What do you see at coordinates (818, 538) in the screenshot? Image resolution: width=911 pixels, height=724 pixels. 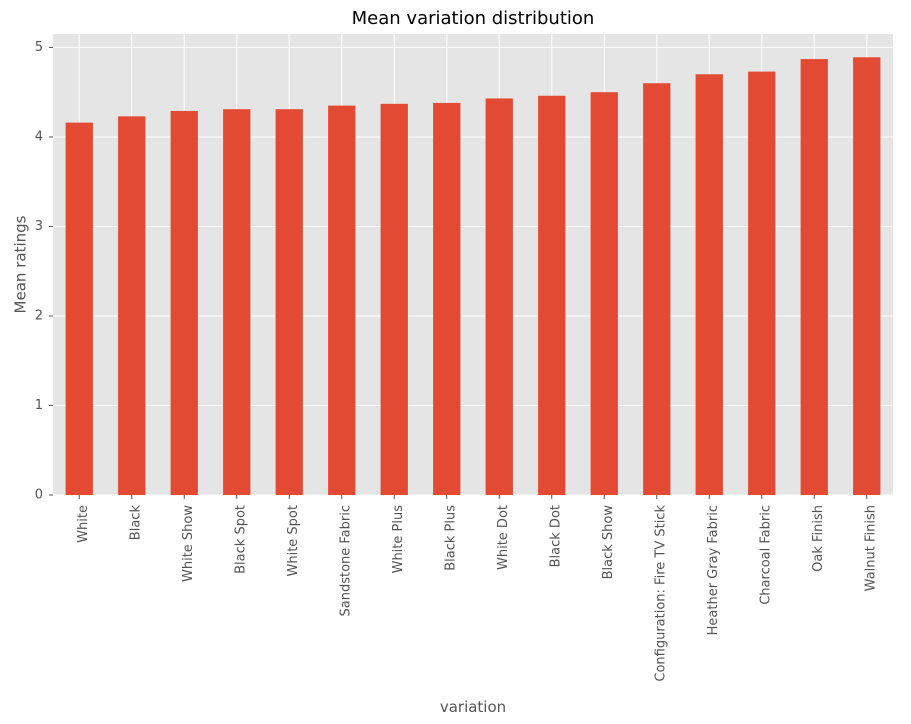 I see `x-tick-label: Oak Finish` at bounding box center [818, 538].